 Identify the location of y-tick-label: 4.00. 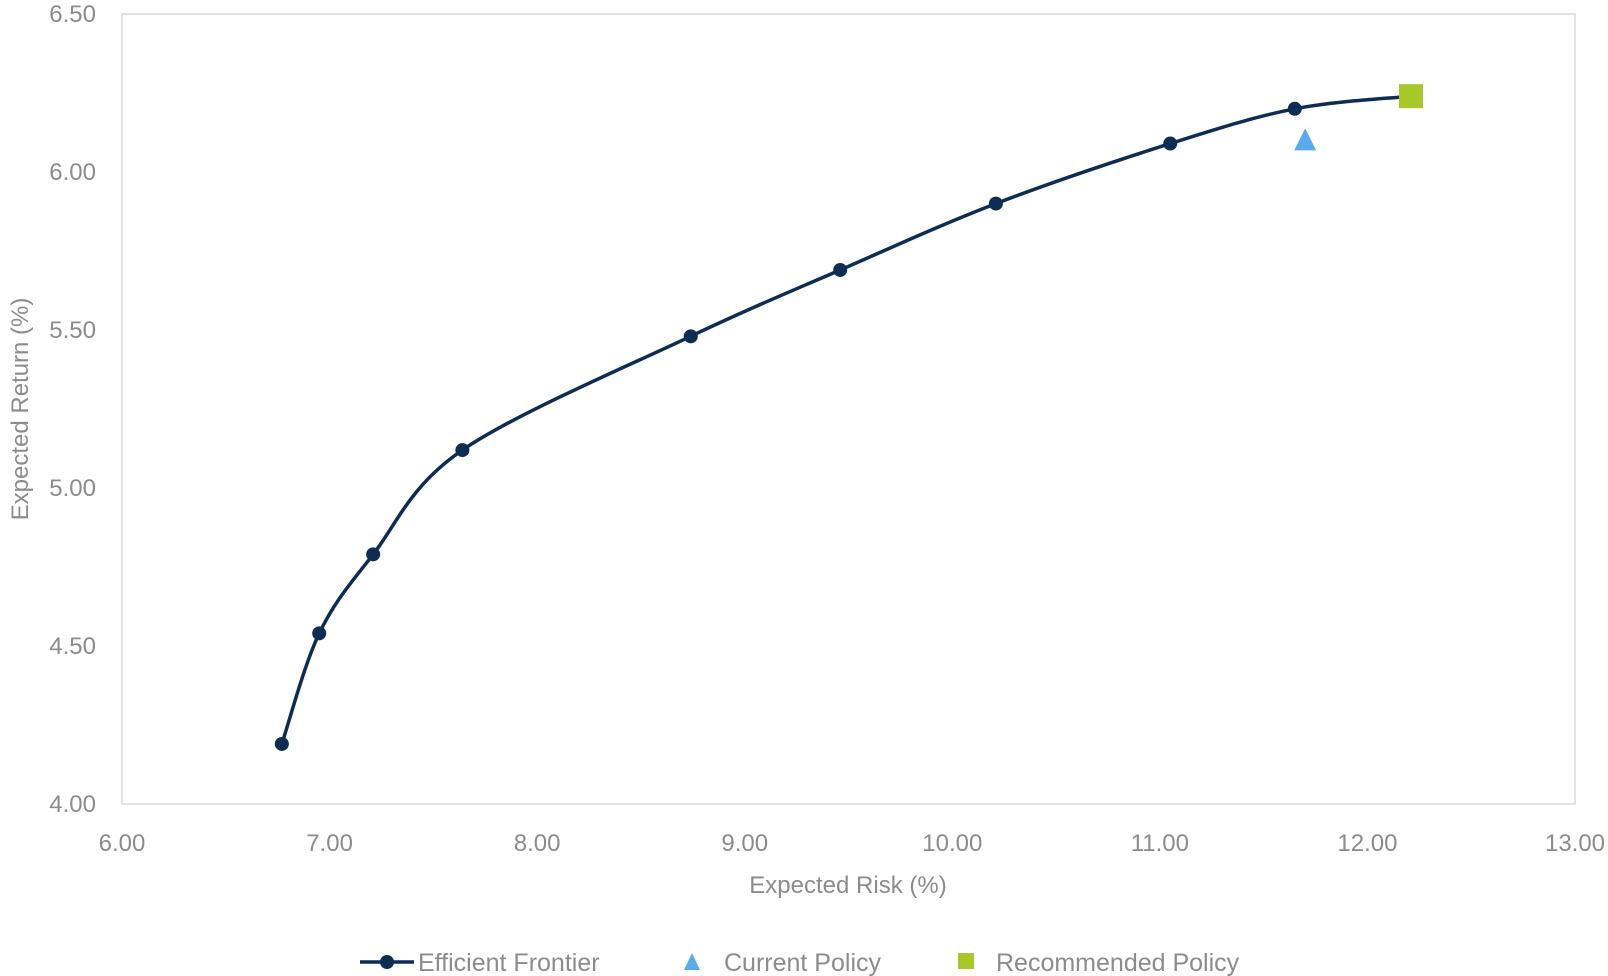
(72, 804).